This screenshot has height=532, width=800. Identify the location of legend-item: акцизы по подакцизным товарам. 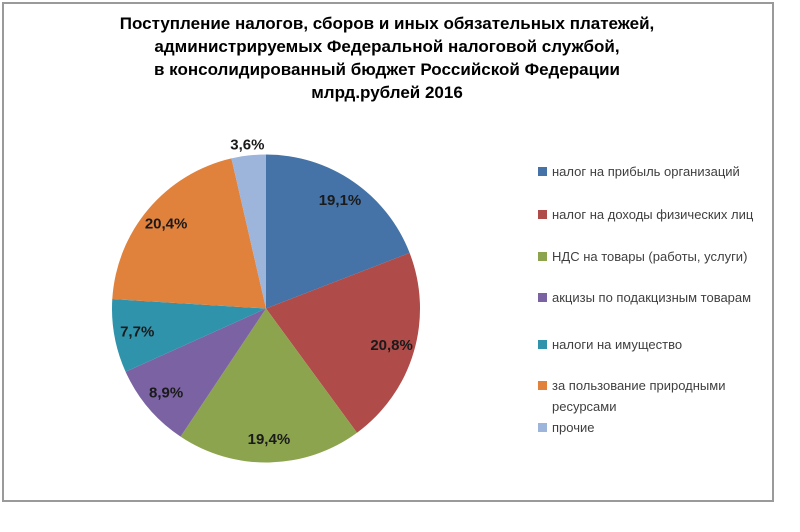
(652, 297).